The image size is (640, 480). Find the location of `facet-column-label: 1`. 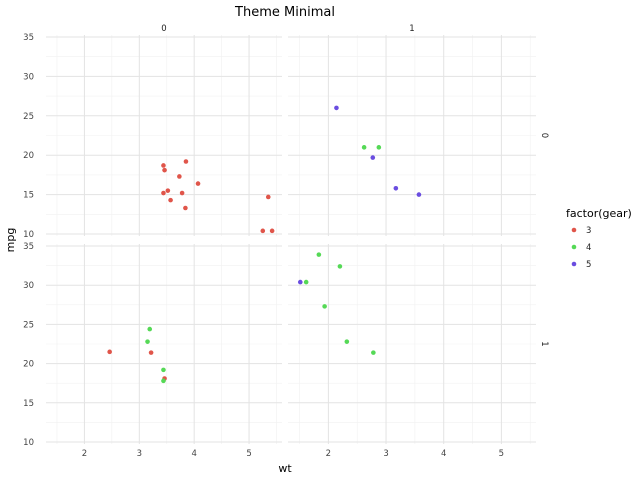

facet-column-label: 1 is located at coordinates (411, 29).